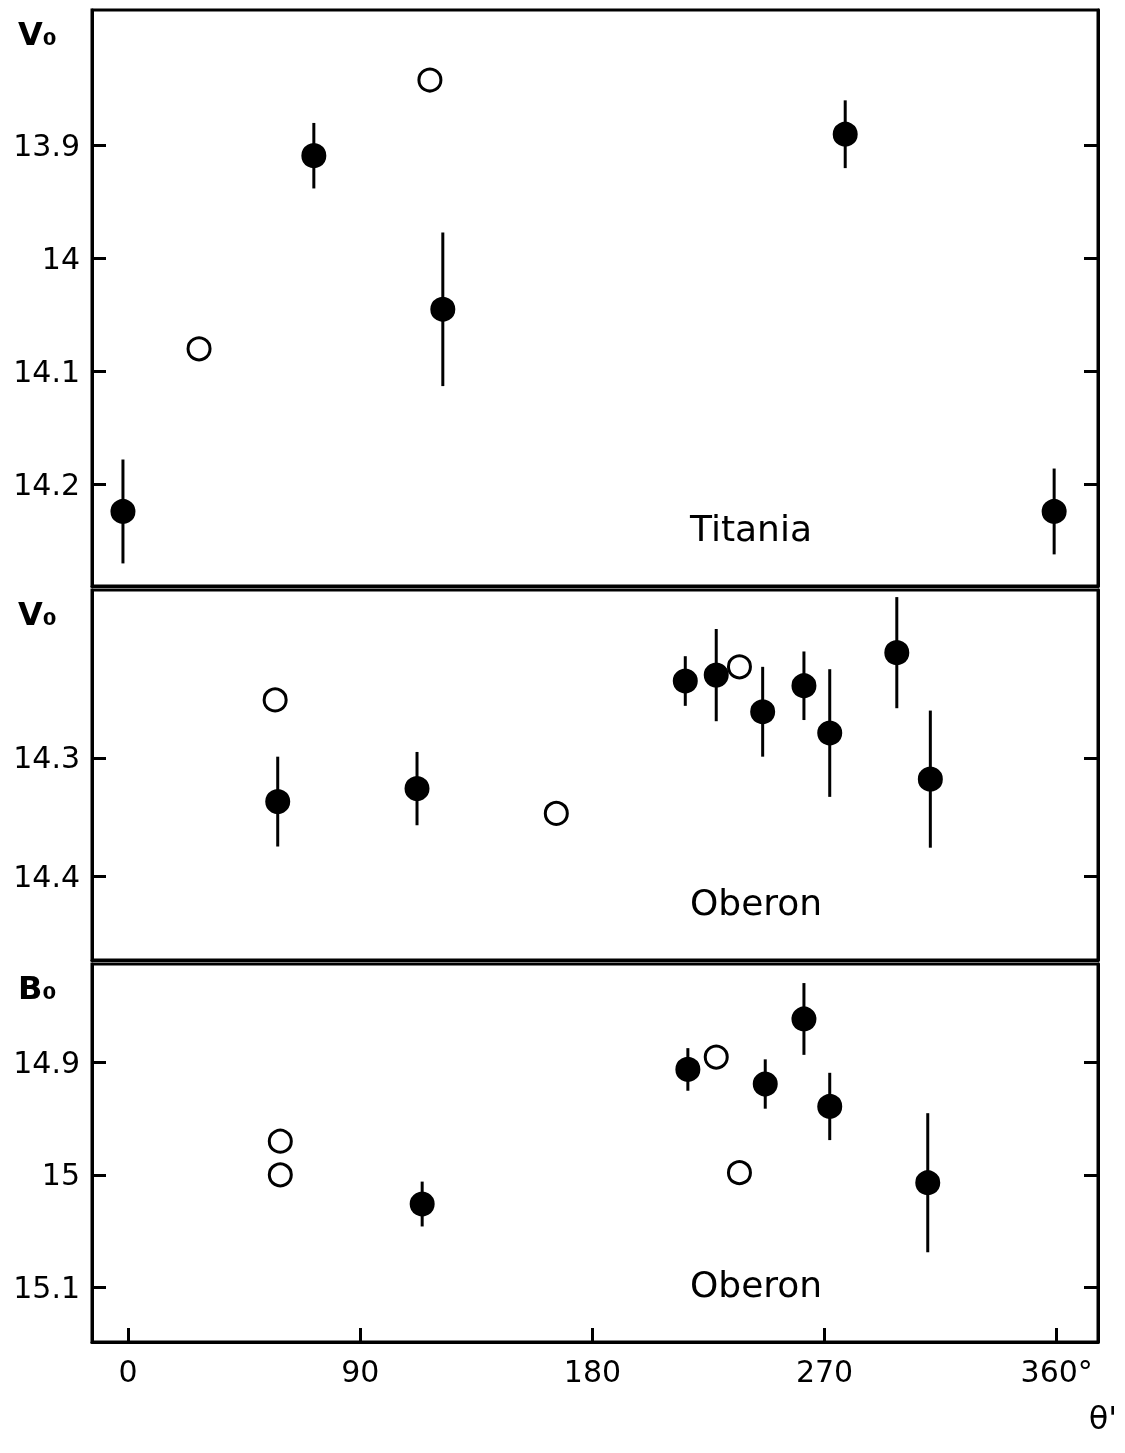 The image size is (1125, 1453). I want to click on x-tick-label: 180, so click(592, 1371).